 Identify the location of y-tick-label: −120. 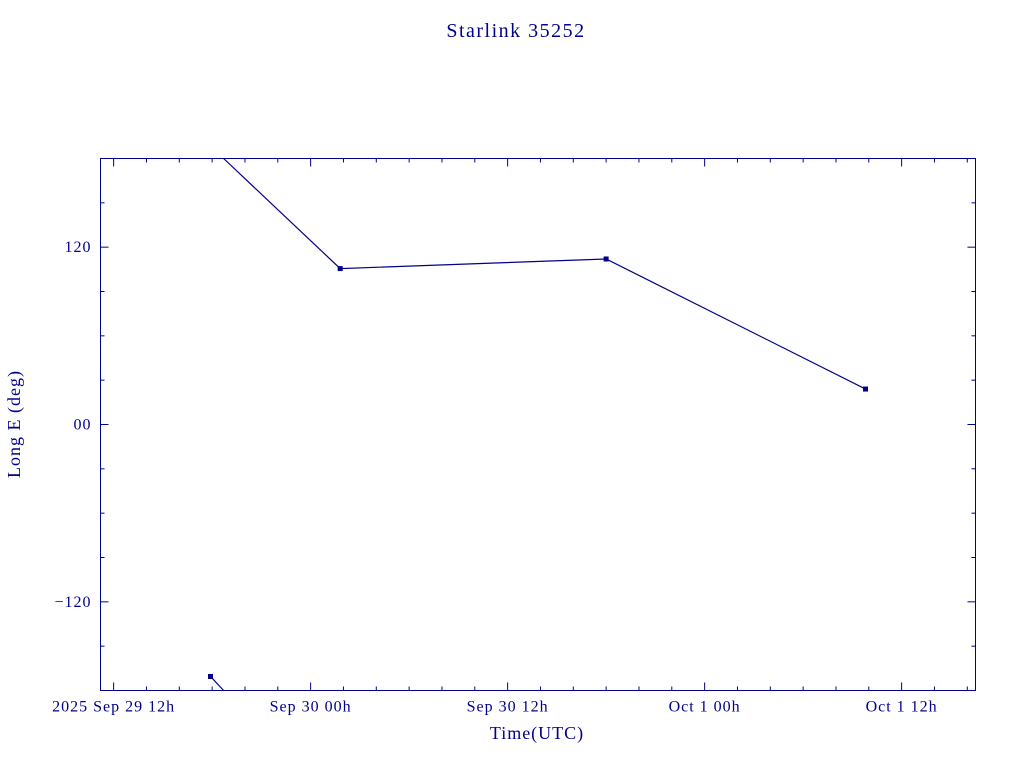
(72, 602).